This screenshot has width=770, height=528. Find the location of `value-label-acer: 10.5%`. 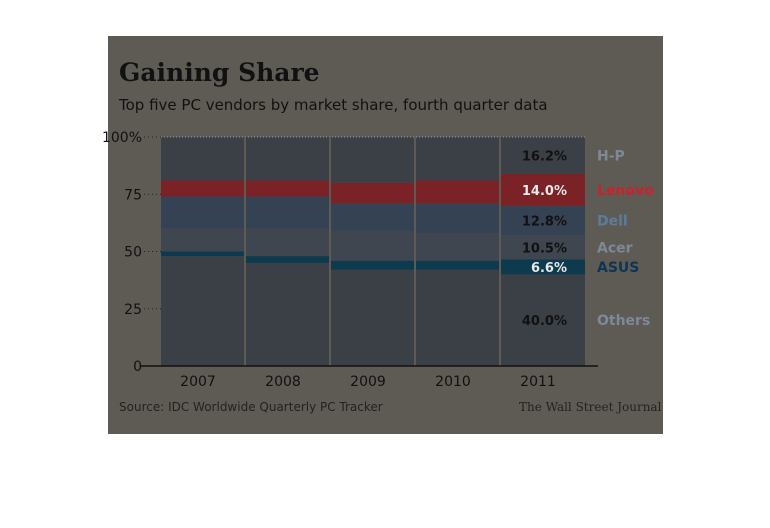

value-label-acer: 10.5% is located at coordinates (544, 248).